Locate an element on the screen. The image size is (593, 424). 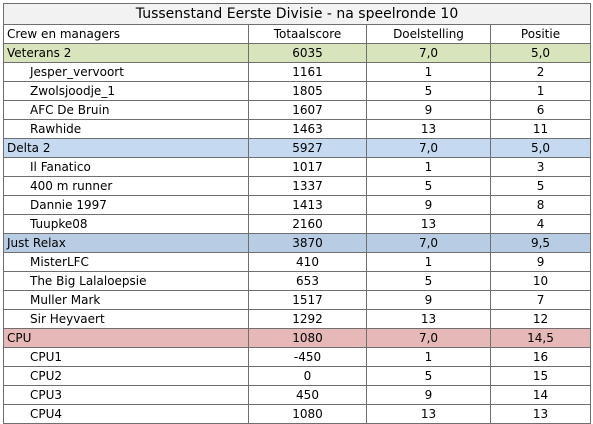
member-name: Sir Heyvaert is located at coordinates (126, 319).